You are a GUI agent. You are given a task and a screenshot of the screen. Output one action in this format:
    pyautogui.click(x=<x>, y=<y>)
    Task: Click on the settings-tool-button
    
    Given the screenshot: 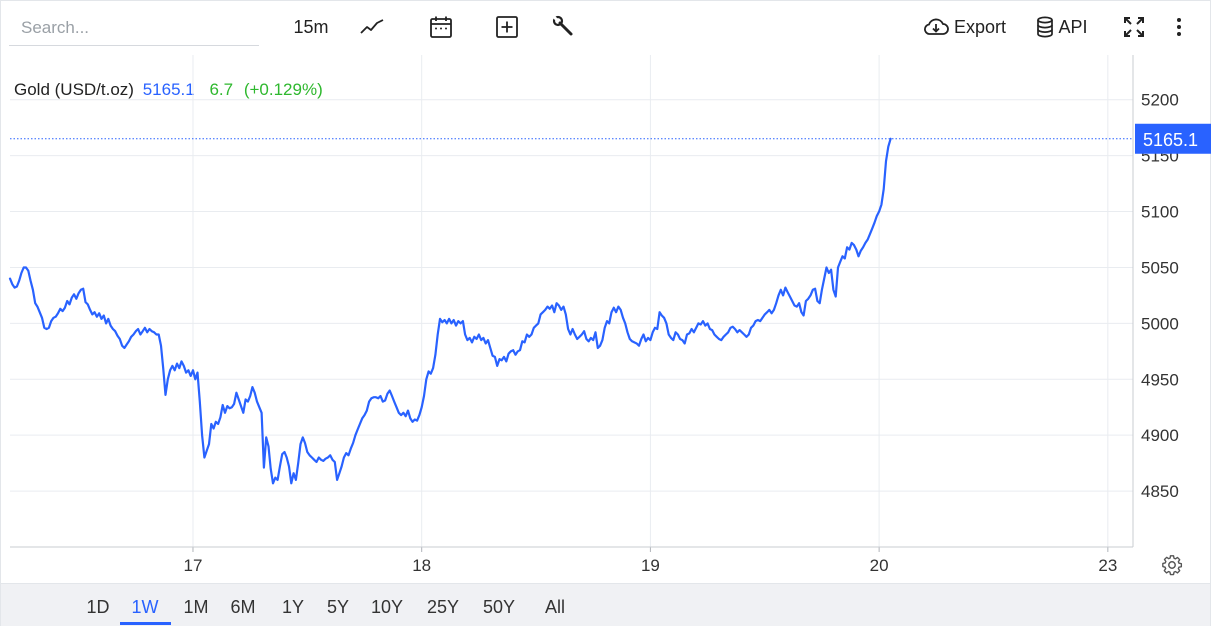 What is the action you would take?
    pyautogui.click(x=564, y=27)
    